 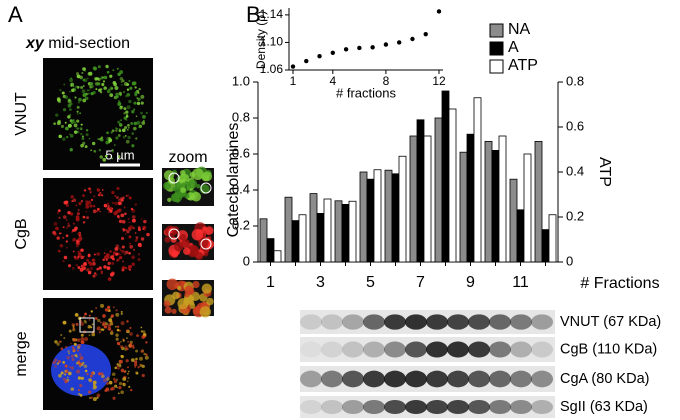 What do you see at coordinates (119, 154) in the screenshot?
I see `scale-bar-label: 5 µm` at bounding box center [119, 154].